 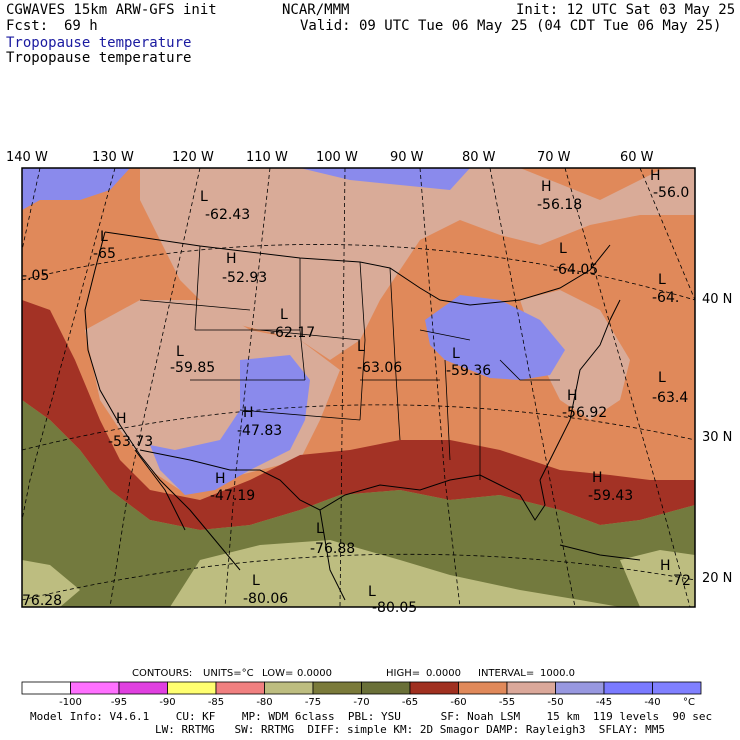 What do you see at coordinates (410, 702) in the screenshot?
I see `colorbar-tick-label: -65` at bounding box center [410, 702].